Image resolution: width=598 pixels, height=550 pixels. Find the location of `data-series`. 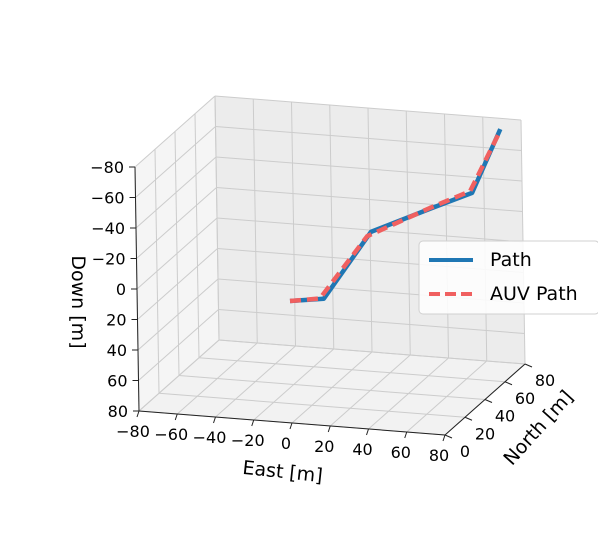

data-series is located at coordinates (396, 216).